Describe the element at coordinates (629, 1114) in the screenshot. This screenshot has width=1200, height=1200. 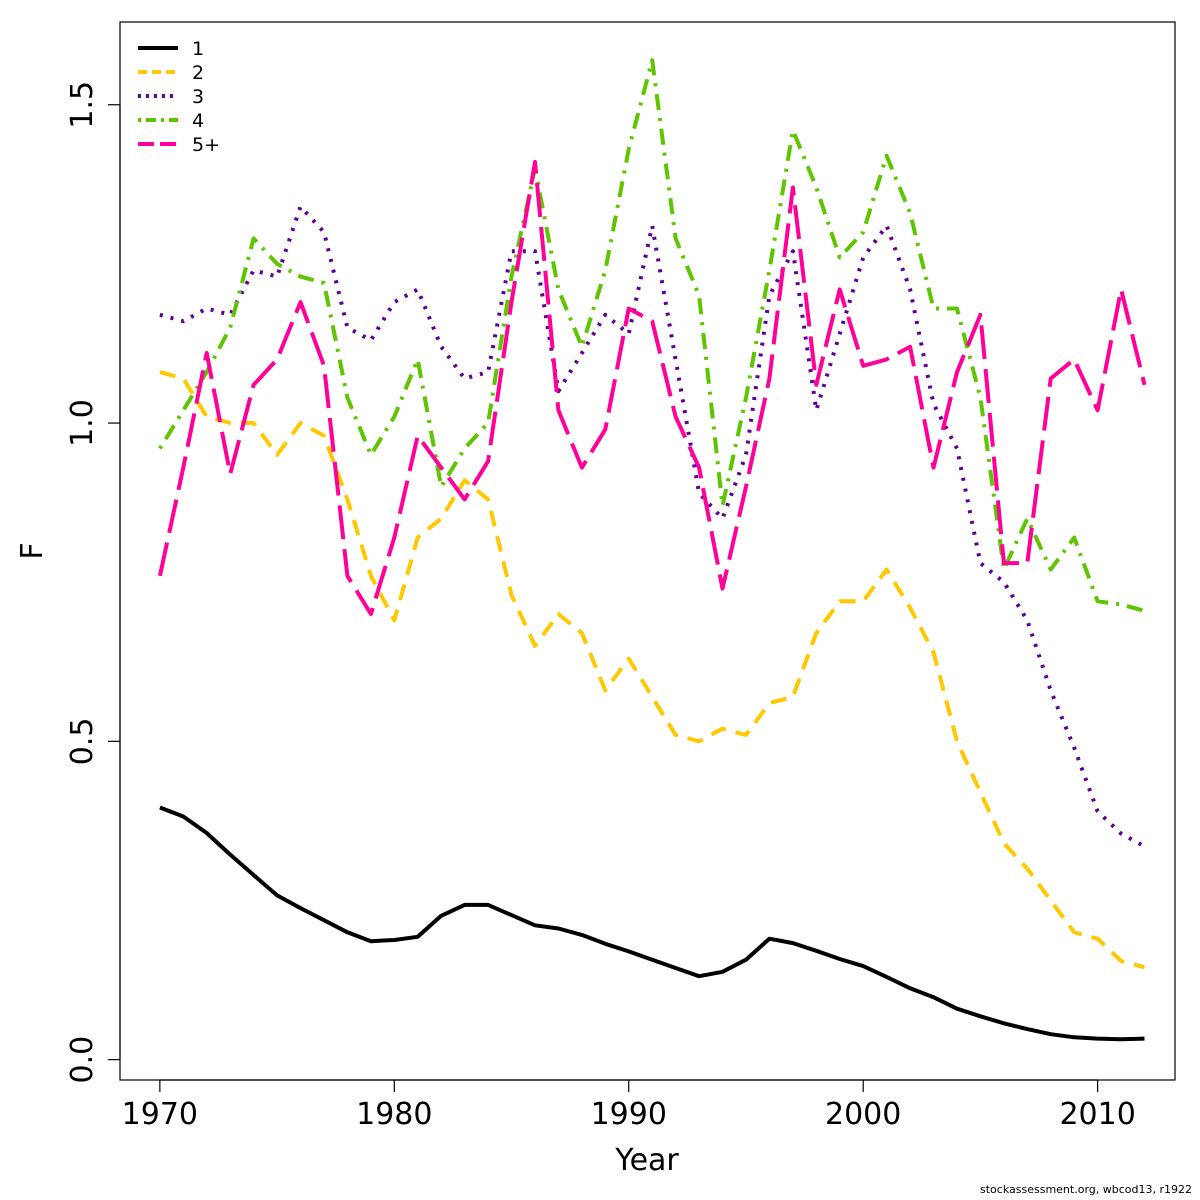
I see `x-tick-label: 1990` at that location.